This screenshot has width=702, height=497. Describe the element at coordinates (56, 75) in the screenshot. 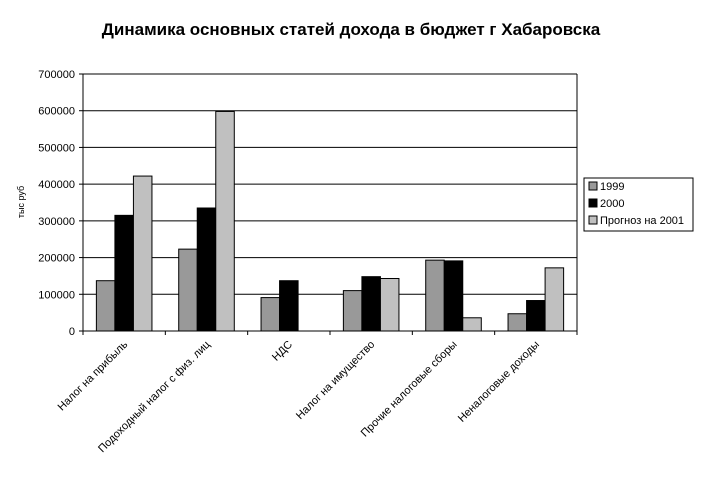

I see `y-tick-label: 700000` at that location.